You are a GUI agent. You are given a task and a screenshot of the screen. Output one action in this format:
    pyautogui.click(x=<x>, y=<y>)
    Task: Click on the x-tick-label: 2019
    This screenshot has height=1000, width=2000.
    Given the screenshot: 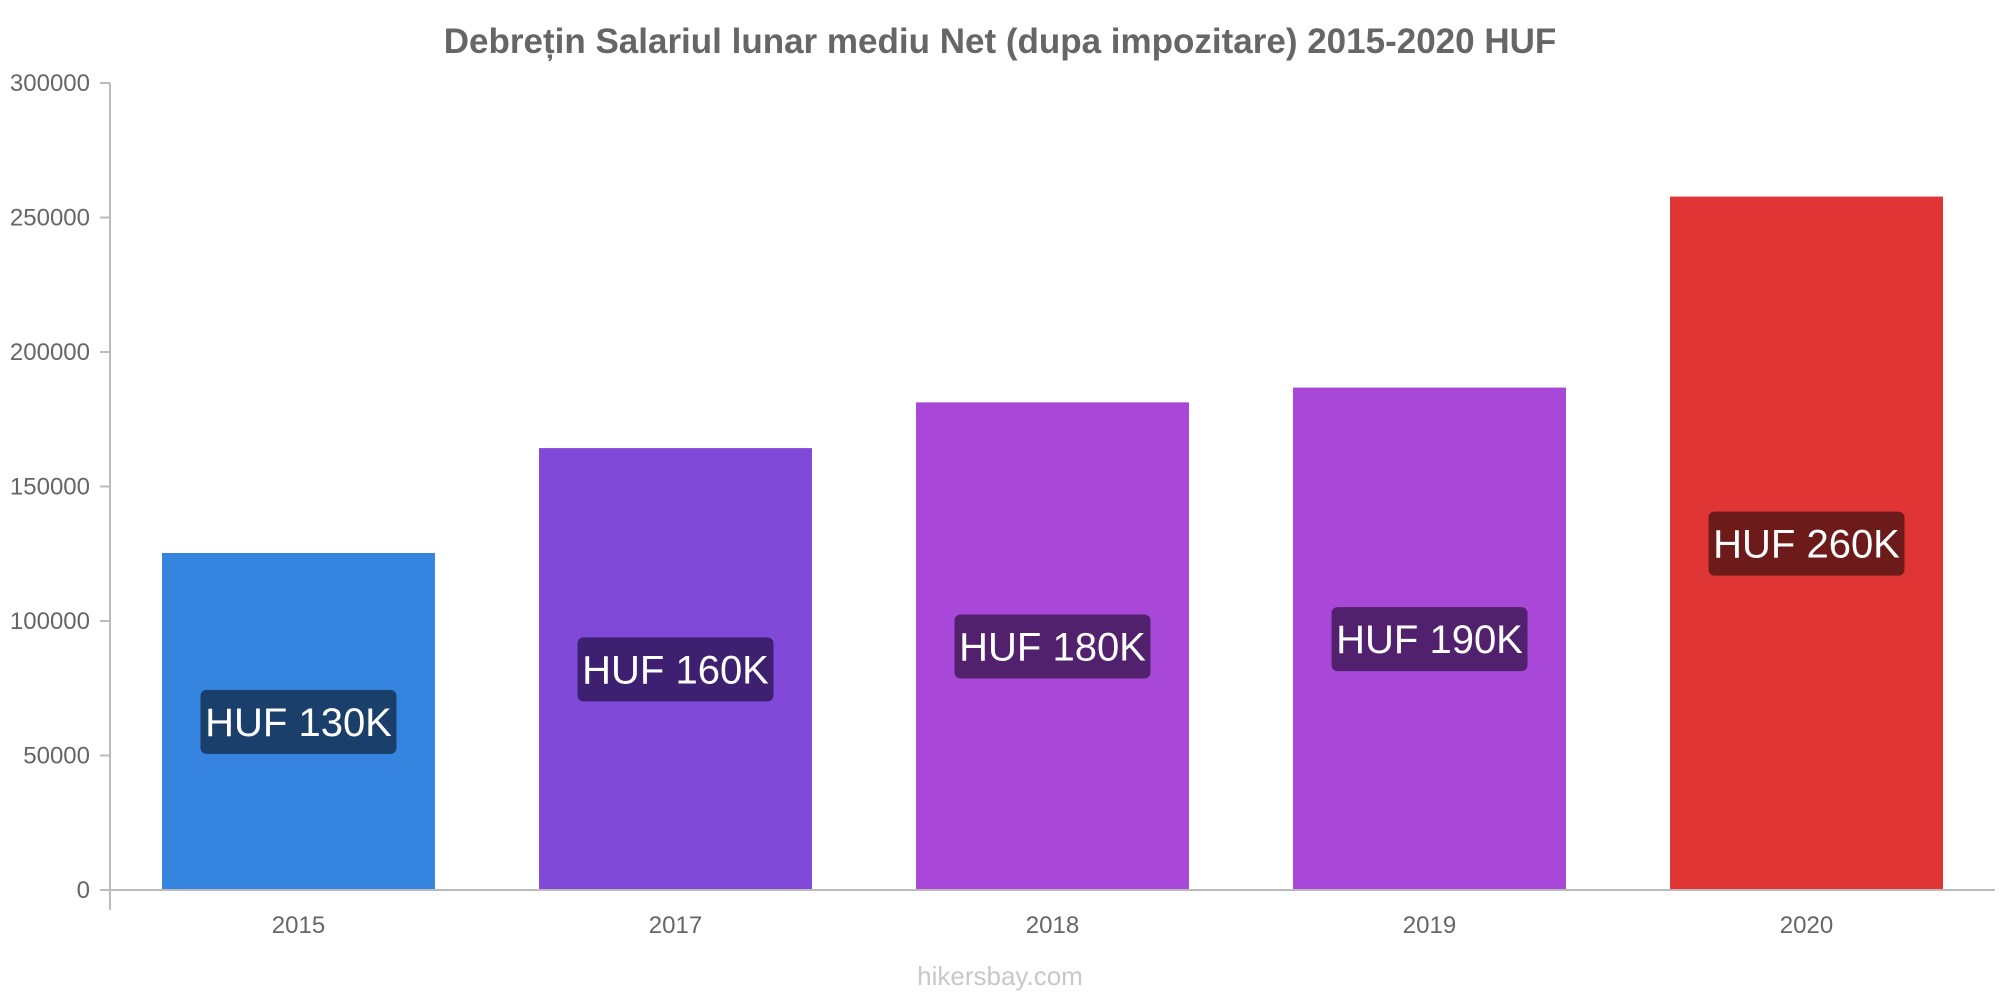 What is the action you would take?
    pyautogui.click(x=1429, y=925)
    